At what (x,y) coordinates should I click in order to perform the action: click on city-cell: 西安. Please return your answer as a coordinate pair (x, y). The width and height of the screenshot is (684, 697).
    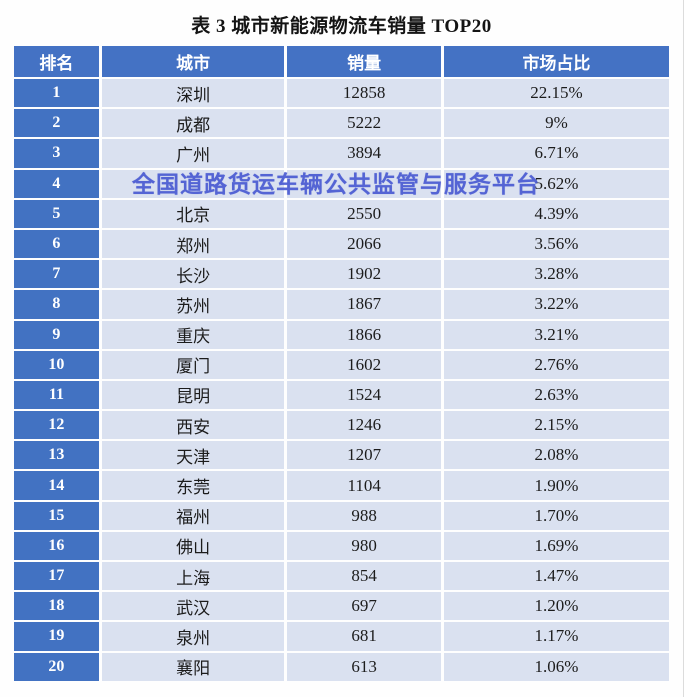
    Looking at the image, I should click on (193, 425).